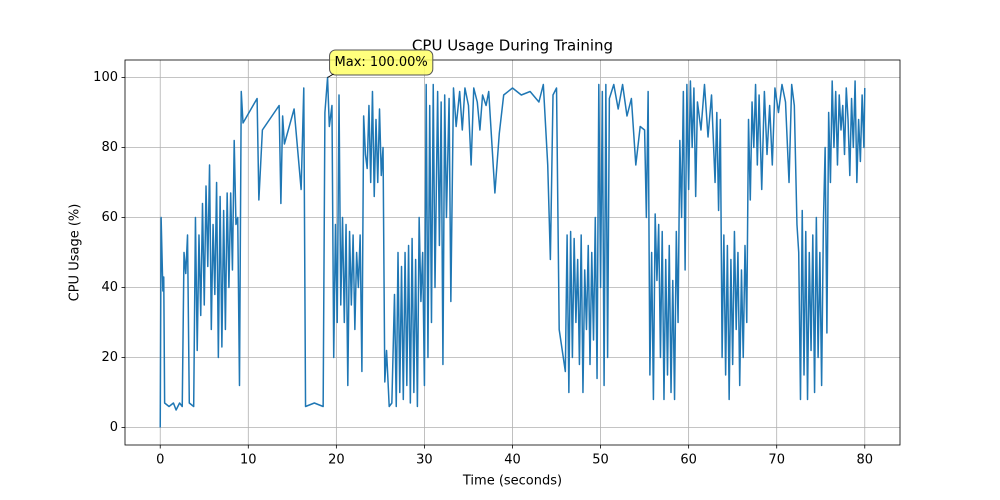 This screenshot has width=1000, height=500. What do you see at coordinates (424, 460) in the screenshot?
I see `x-tick-label: 30` at bounding box center [424, 460].